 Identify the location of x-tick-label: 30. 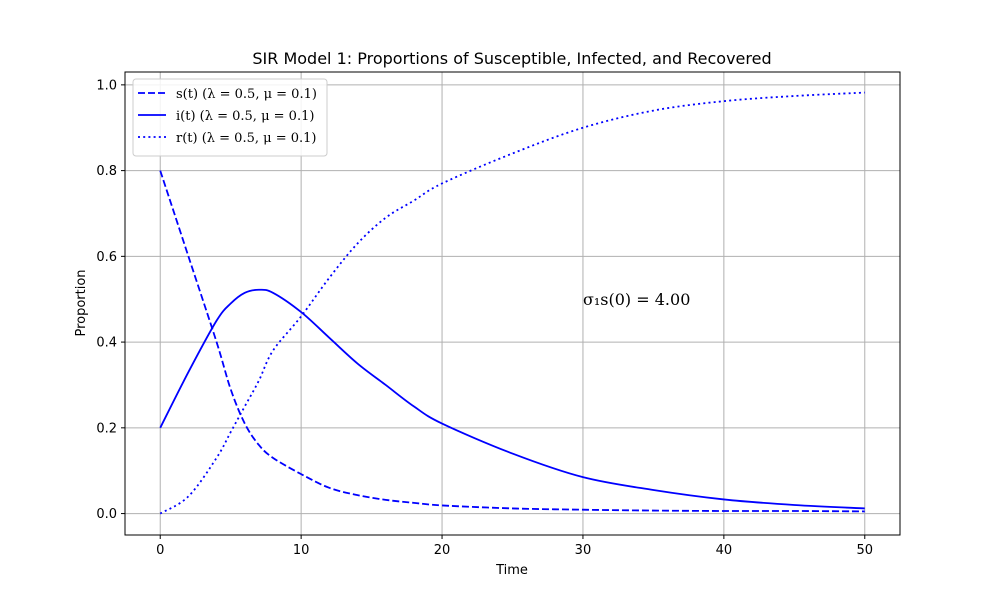
(583, 550).